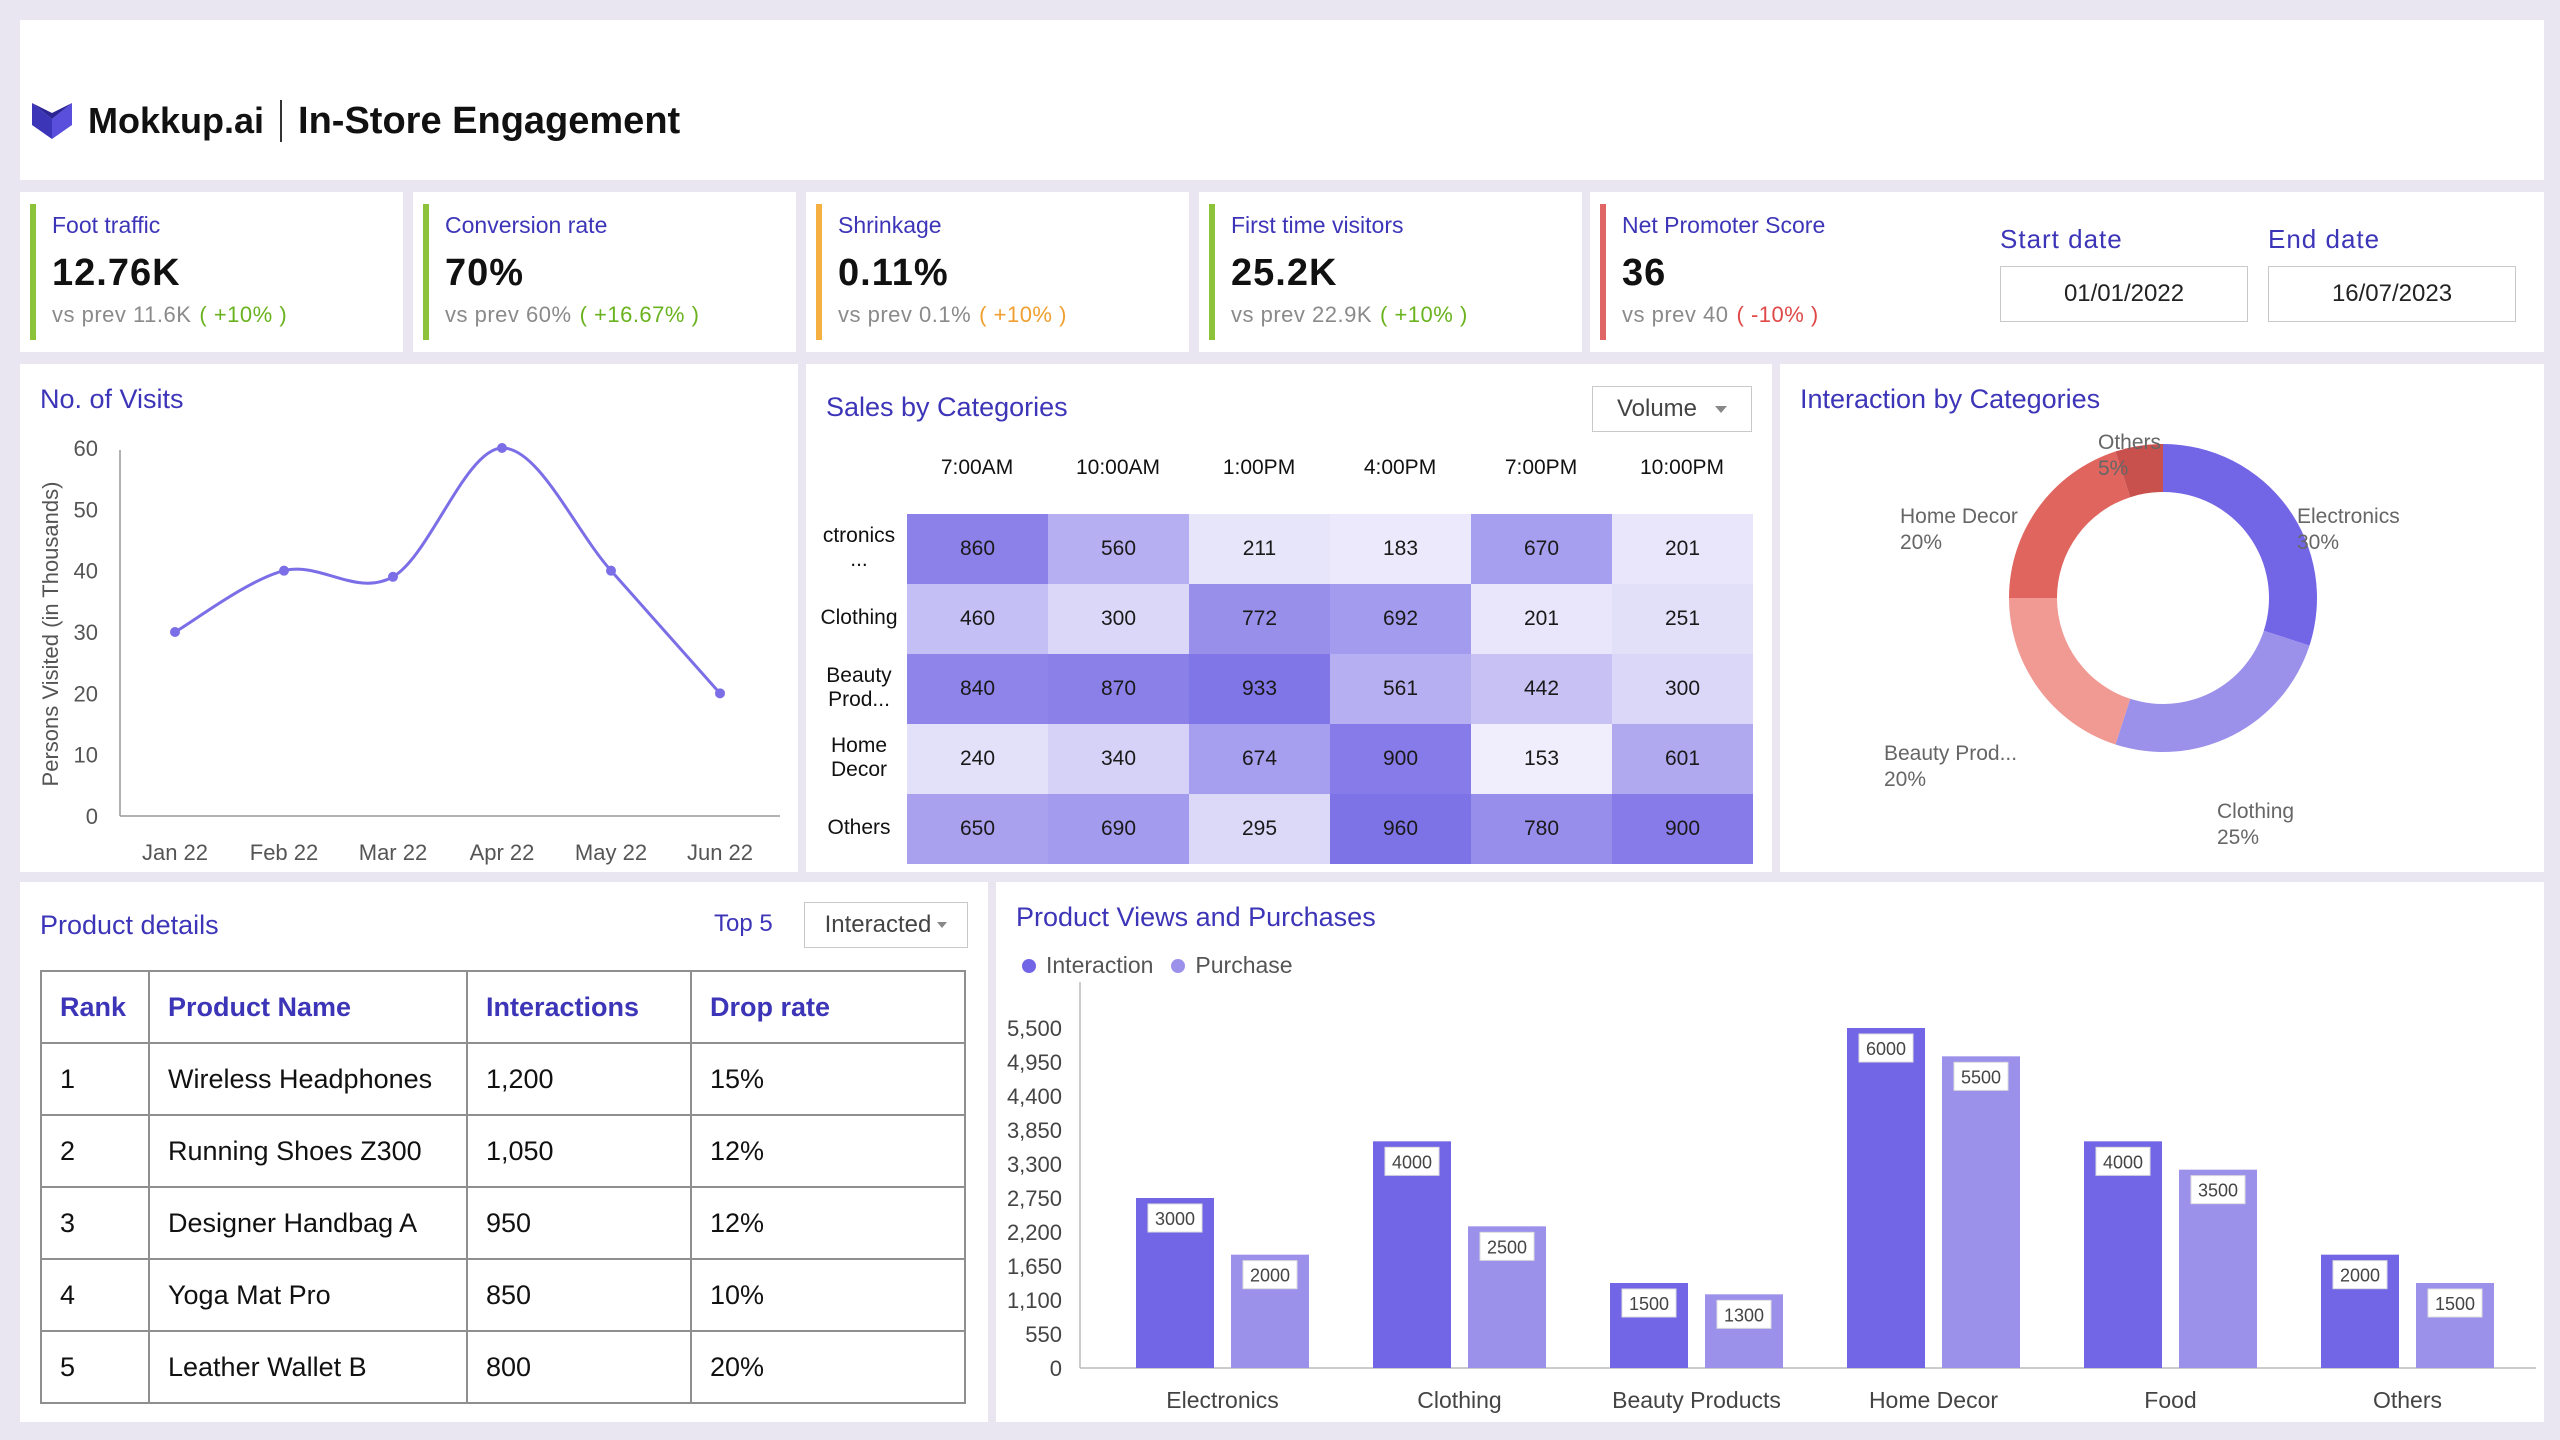 Image resolution: width=2560 pixels, height=1440 pixels. What do you see at coordinates (977, 549) in the screenshot?
I see `heatmap-cell: 860` at bounding box center [977, 549].